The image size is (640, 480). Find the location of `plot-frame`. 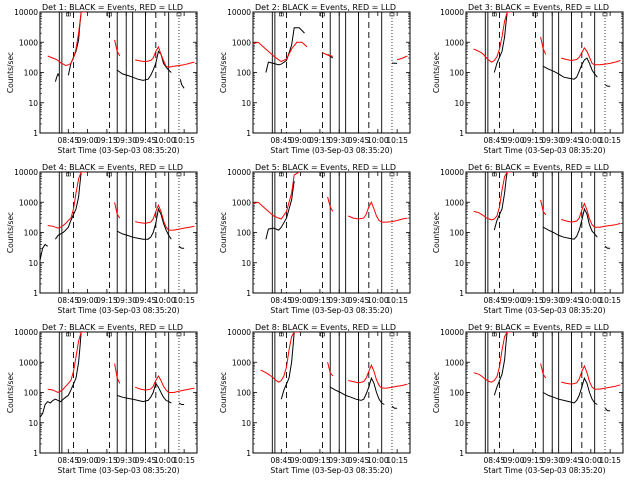

plot-frame is located at coordinates (544, 392).